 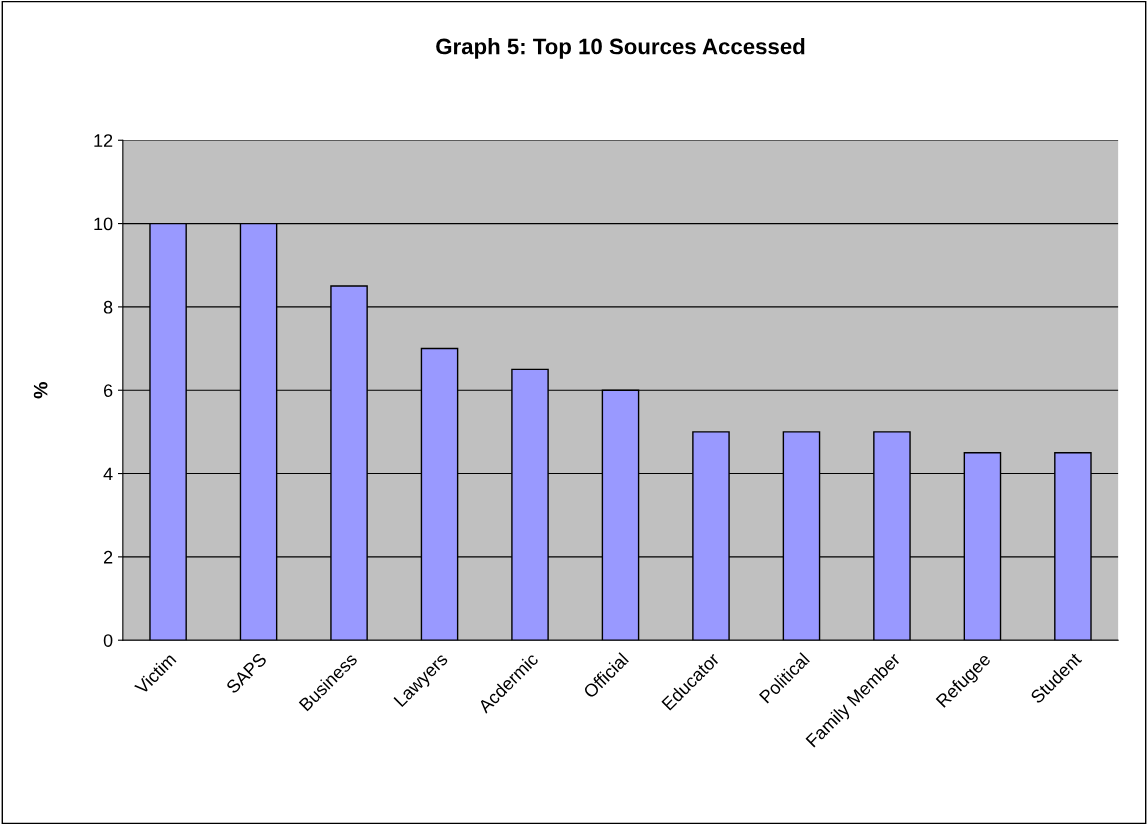 What do you see at coordinates (108, 390) in the screenshot?
I see `y-tick-label: 6` at bounding box center [108, 390].